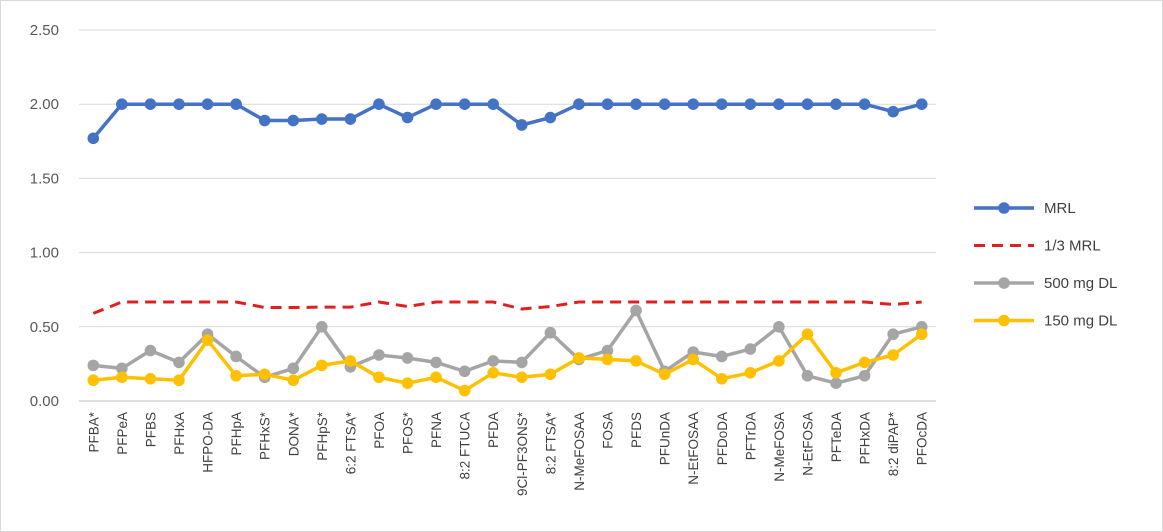 The height and width of the screenshot is (532, 1163). What do you see at coordinates (236, 434) in the screenshot?
I see `x-category-label: PFHpA` at bounding box center [236, 434].